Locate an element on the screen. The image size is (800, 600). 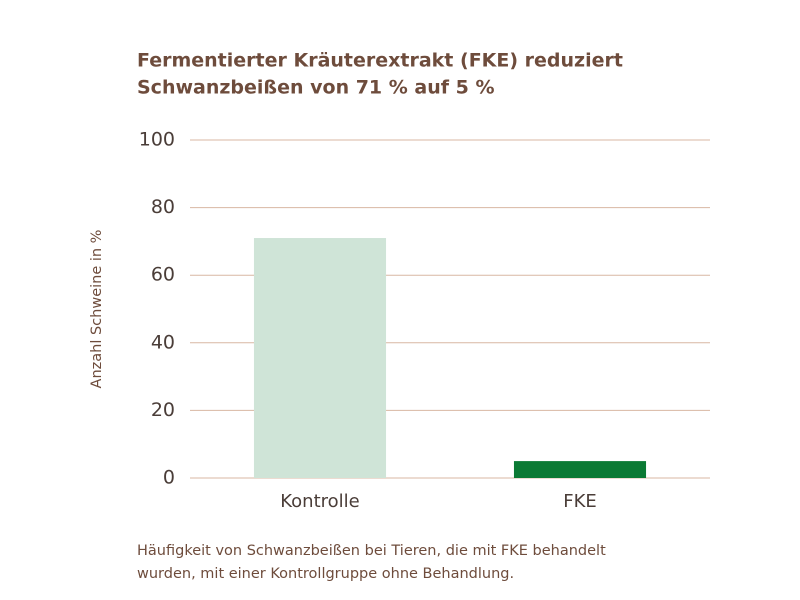
y-tick-label: 40 is located at coordinates (163, 342).